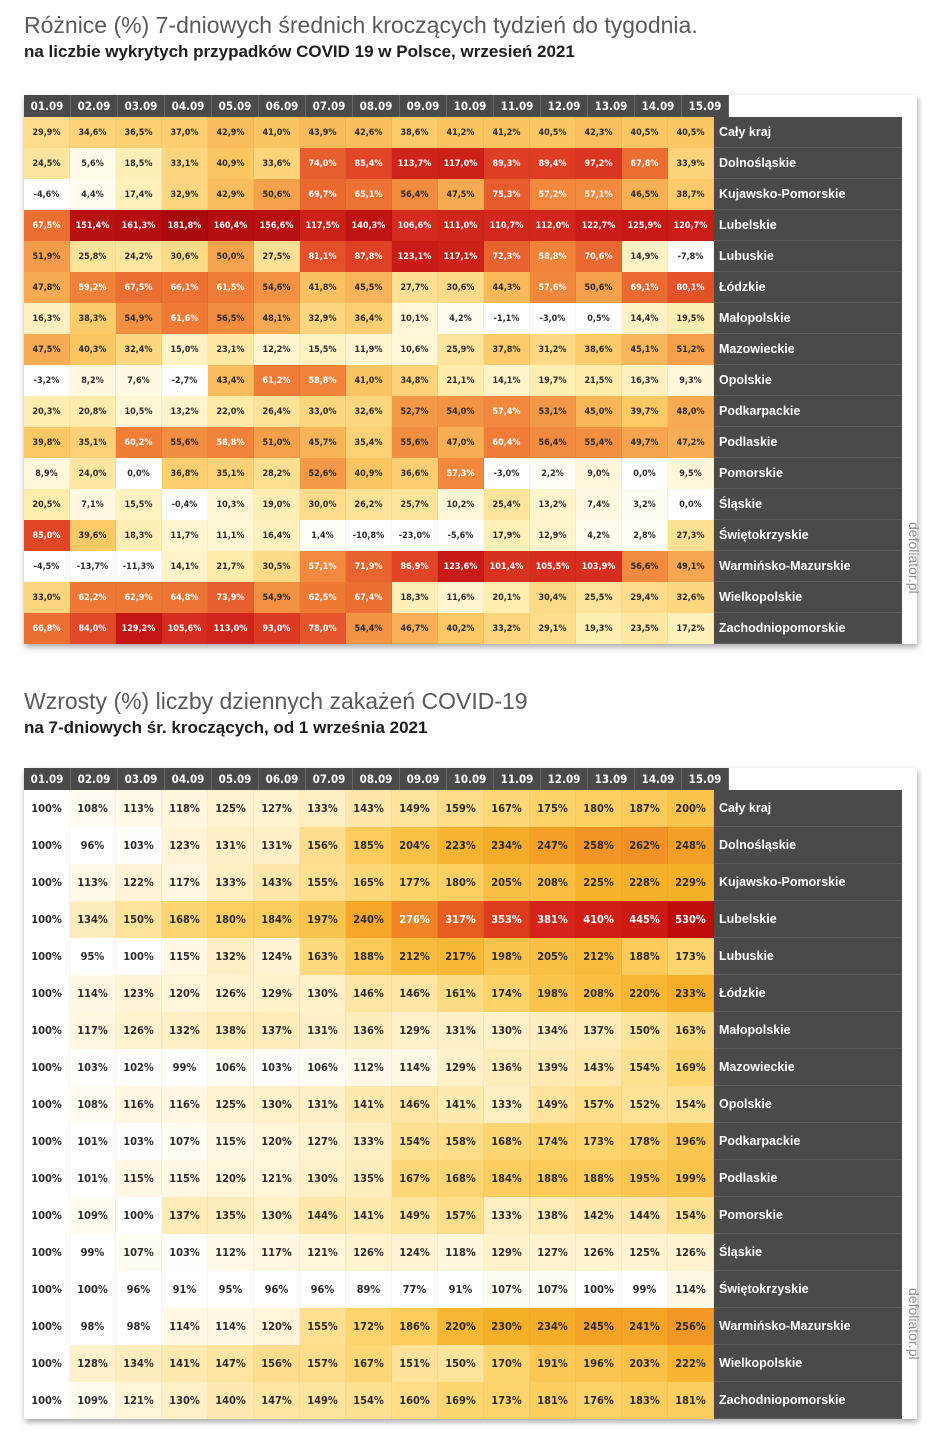 The height and width of the screenshot is (1450, 933). I want to click on heatmap-cell: 248%, so click(691, 845).